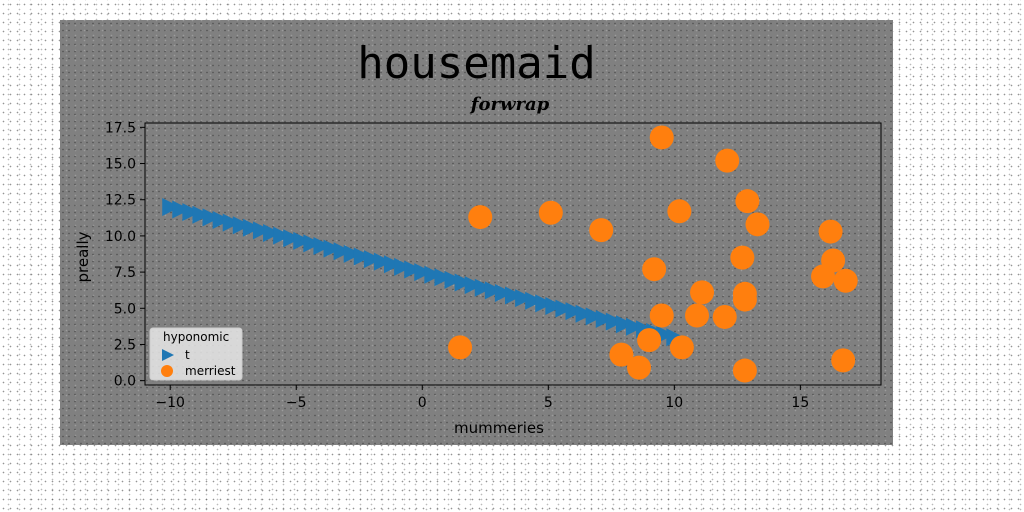  What do you see at coordinates (125, 382) in the screenshot?
I see `y-tick-label: 0.0` at bounding box center [125, 382].